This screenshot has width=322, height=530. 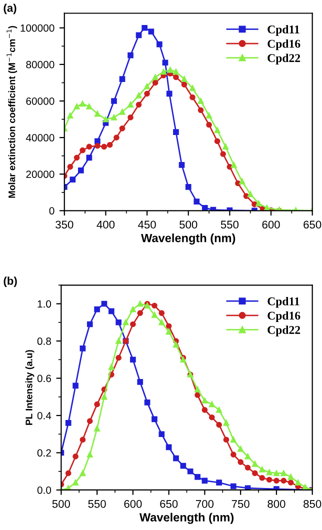 What do you see at coordinates (37, 28) in the screenshot?
I see `y-tick-label: 100000` at bounding box center [37, 28].